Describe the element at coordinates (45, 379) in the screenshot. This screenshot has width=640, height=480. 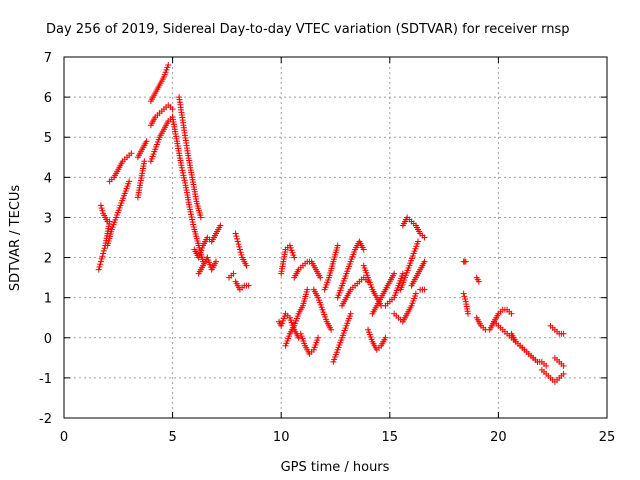
I see `y-tick-label: -1` at that location.